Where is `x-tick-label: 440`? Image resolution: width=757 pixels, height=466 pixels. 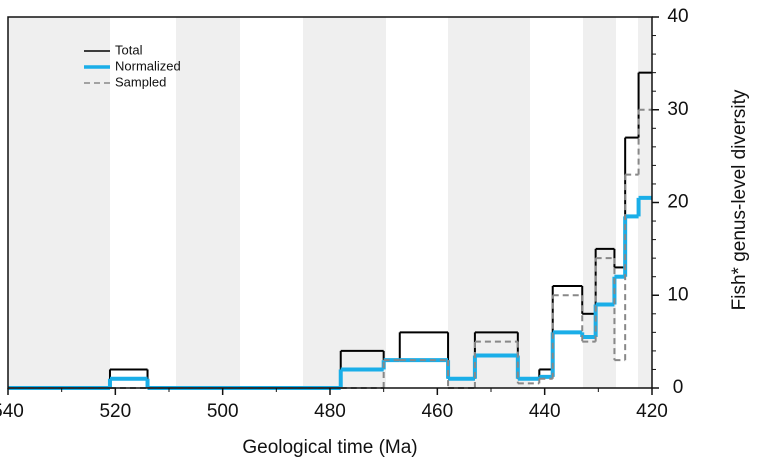
x-tick-label: 440 is located at coordinates (545, 411).